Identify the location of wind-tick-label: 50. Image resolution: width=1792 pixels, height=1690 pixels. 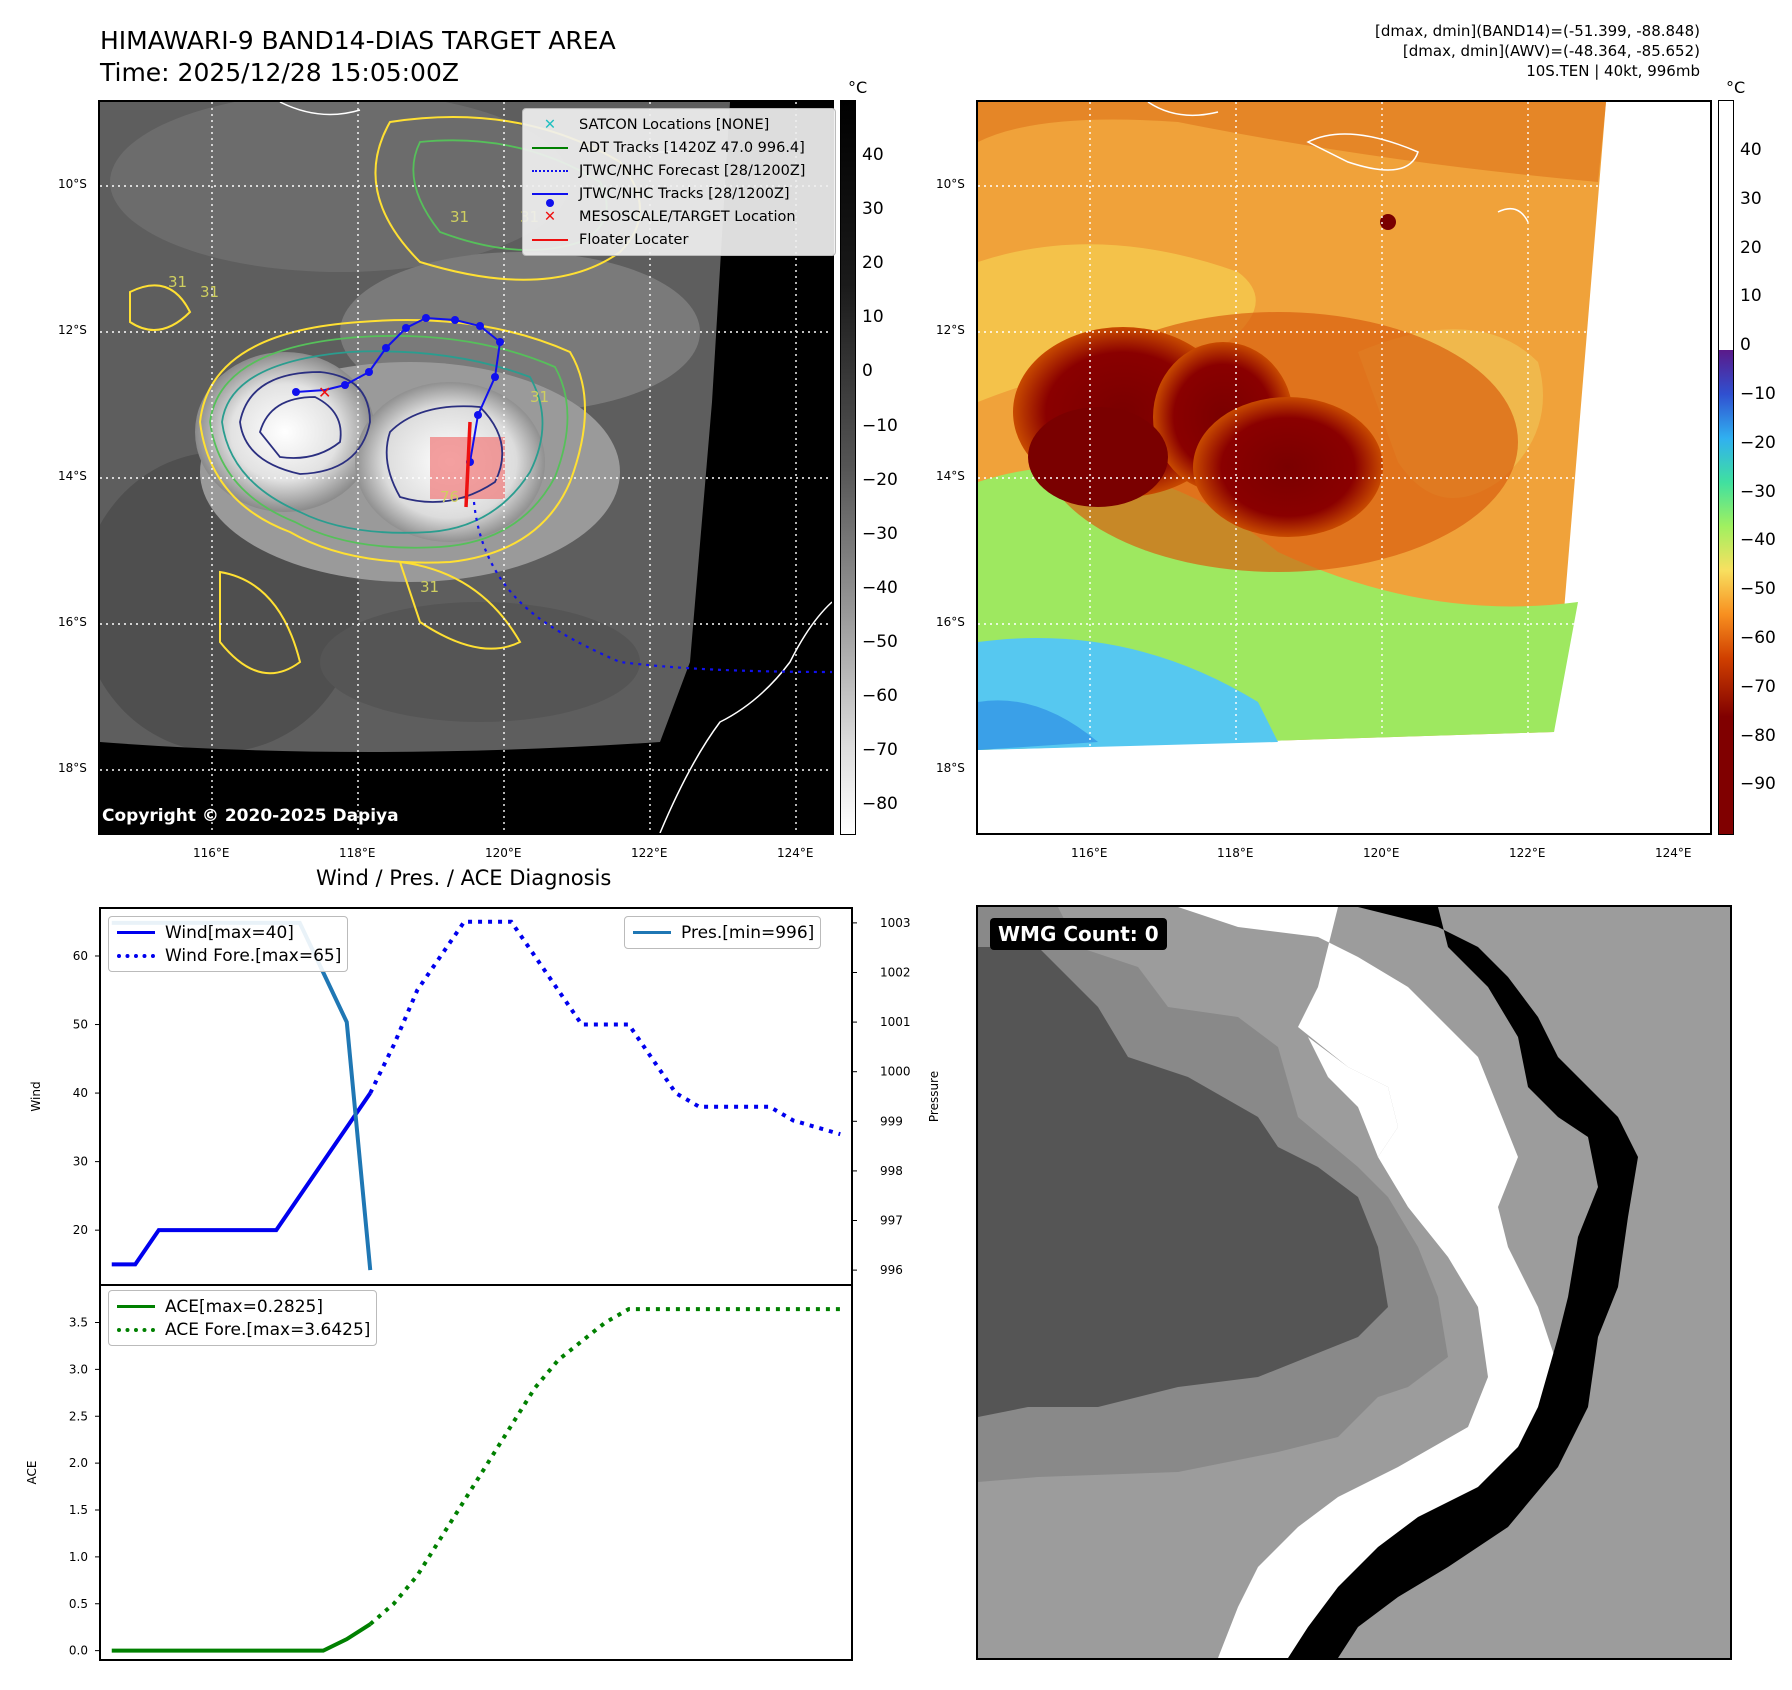
(80, 1025).